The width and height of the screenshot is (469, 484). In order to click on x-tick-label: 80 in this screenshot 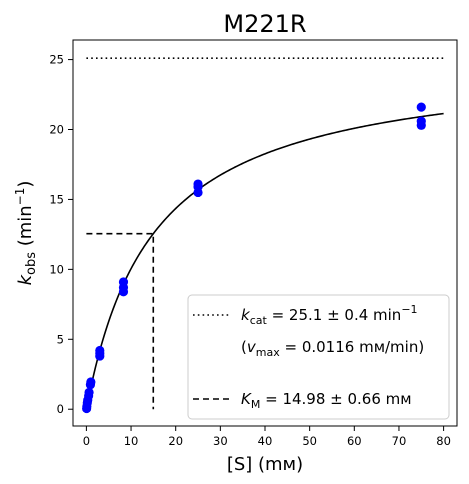, I will do `click(443, 441)`.